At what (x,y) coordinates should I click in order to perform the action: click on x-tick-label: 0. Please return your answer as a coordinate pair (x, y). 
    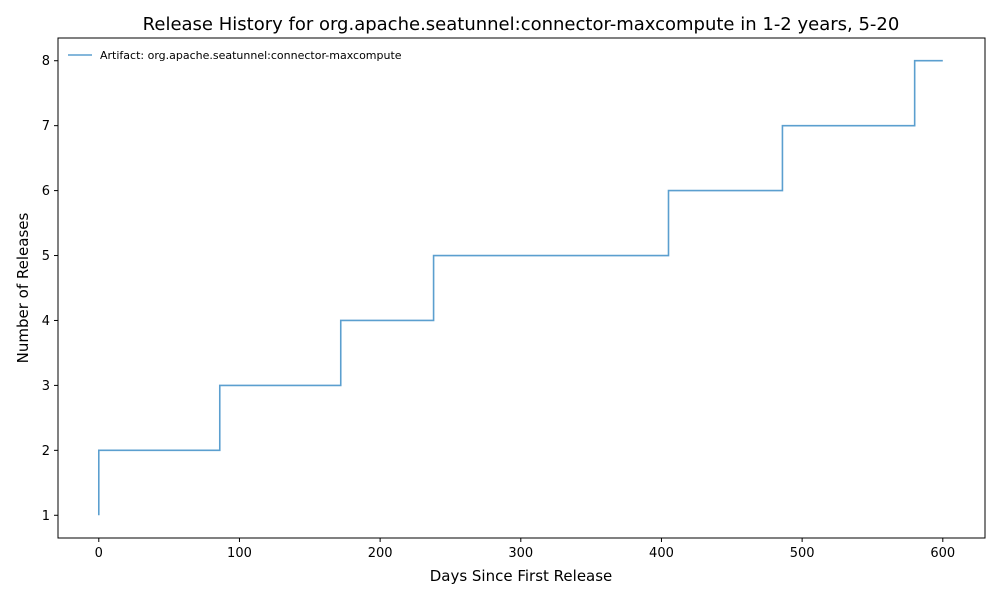
    Looking at the image, I should click on (99, 553).